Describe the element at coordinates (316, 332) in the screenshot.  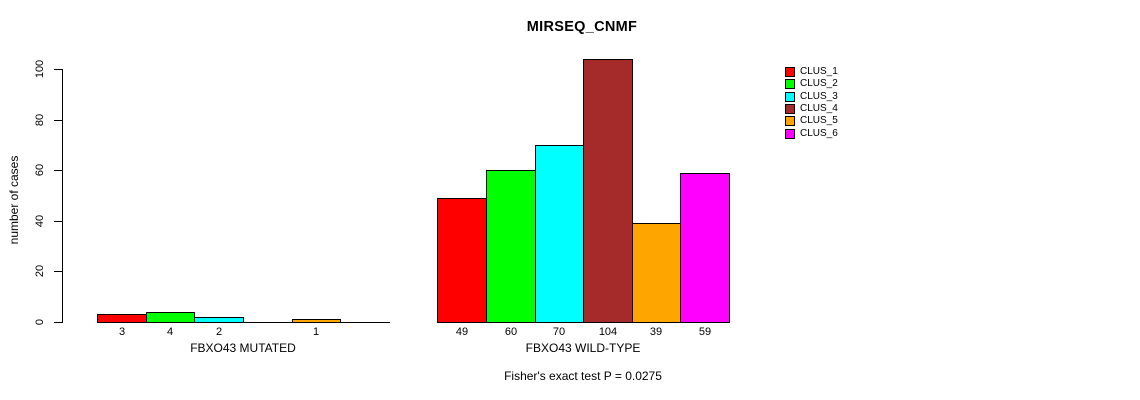
I see `bar-value-label: 1` at that location.